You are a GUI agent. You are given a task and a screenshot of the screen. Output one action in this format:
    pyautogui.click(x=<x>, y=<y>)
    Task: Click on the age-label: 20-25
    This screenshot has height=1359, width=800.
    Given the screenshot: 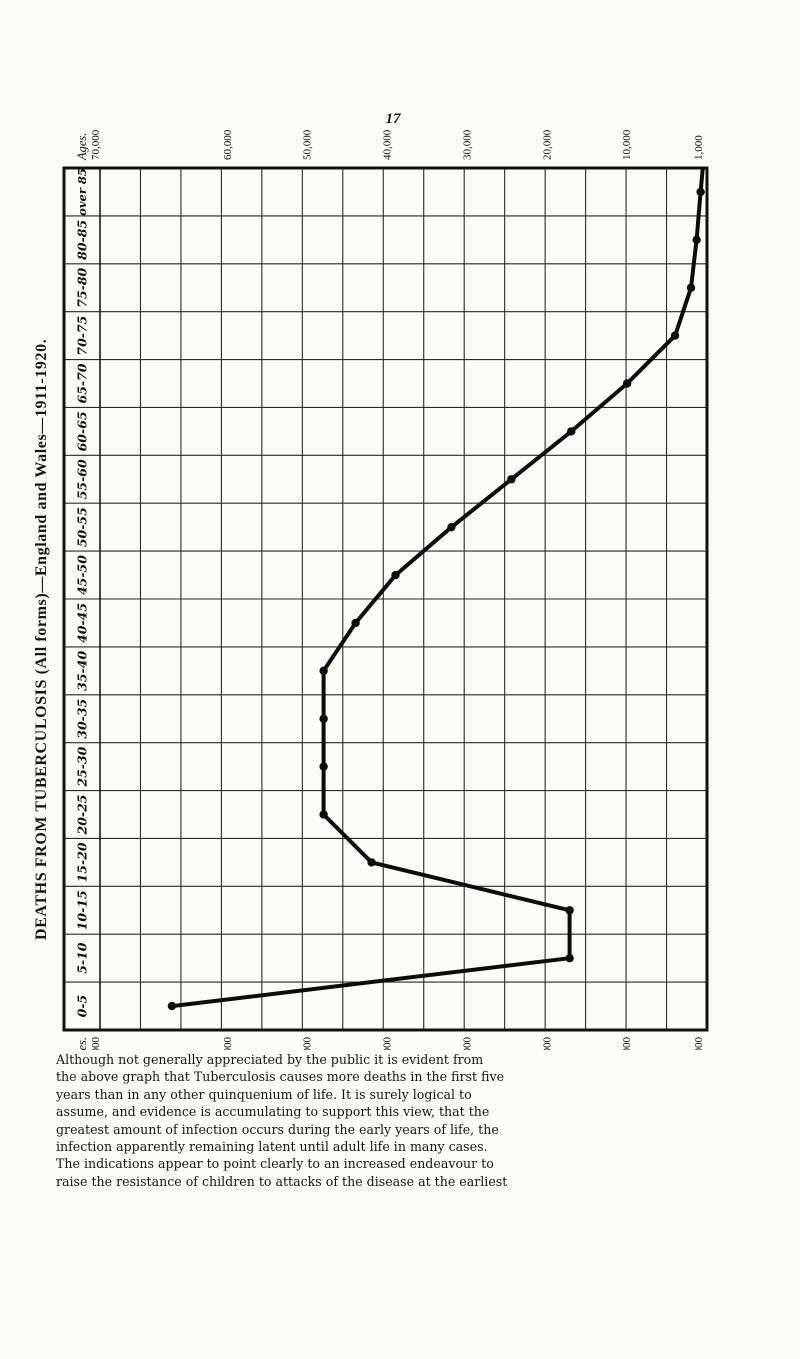 What is the action you would take?
    pyautogui.click(x=82, y=815)
    